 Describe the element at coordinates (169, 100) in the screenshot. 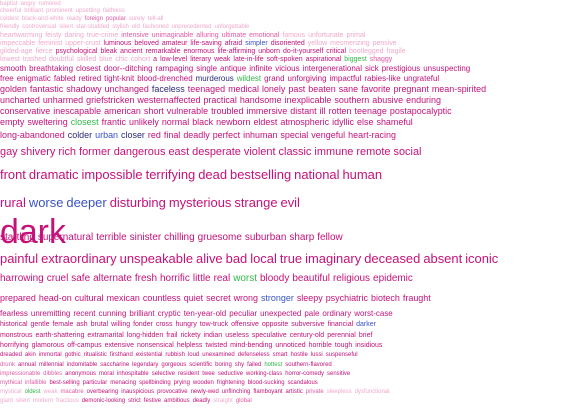

I see `word: westernaffected` at that location.